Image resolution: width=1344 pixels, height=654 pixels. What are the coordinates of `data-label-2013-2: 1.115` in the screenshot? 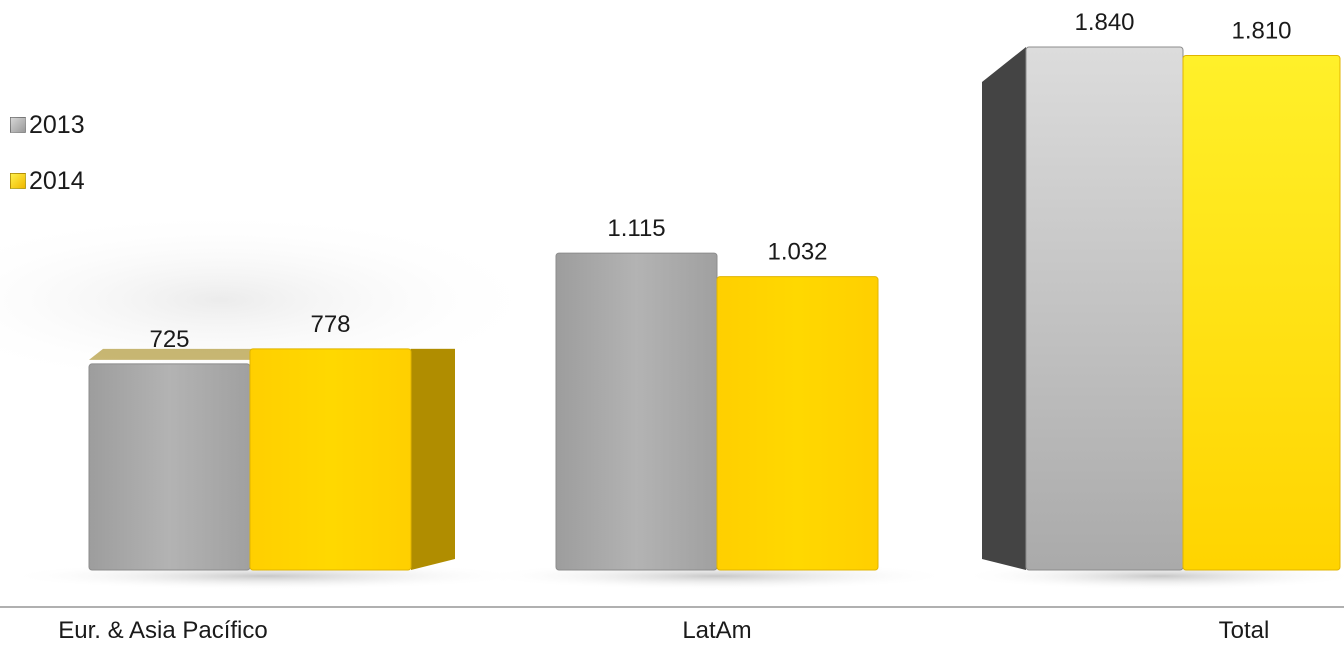 It's located at (636, 228).